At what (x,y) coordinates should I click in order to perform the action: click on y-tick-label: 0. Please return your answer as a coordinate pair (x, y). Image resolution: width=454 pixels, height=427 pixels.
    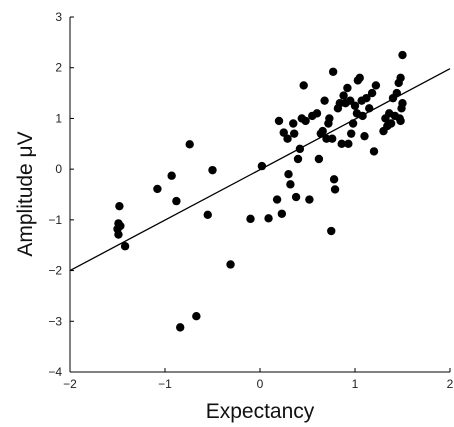
    Looking at the image, I should click on (58, 169).